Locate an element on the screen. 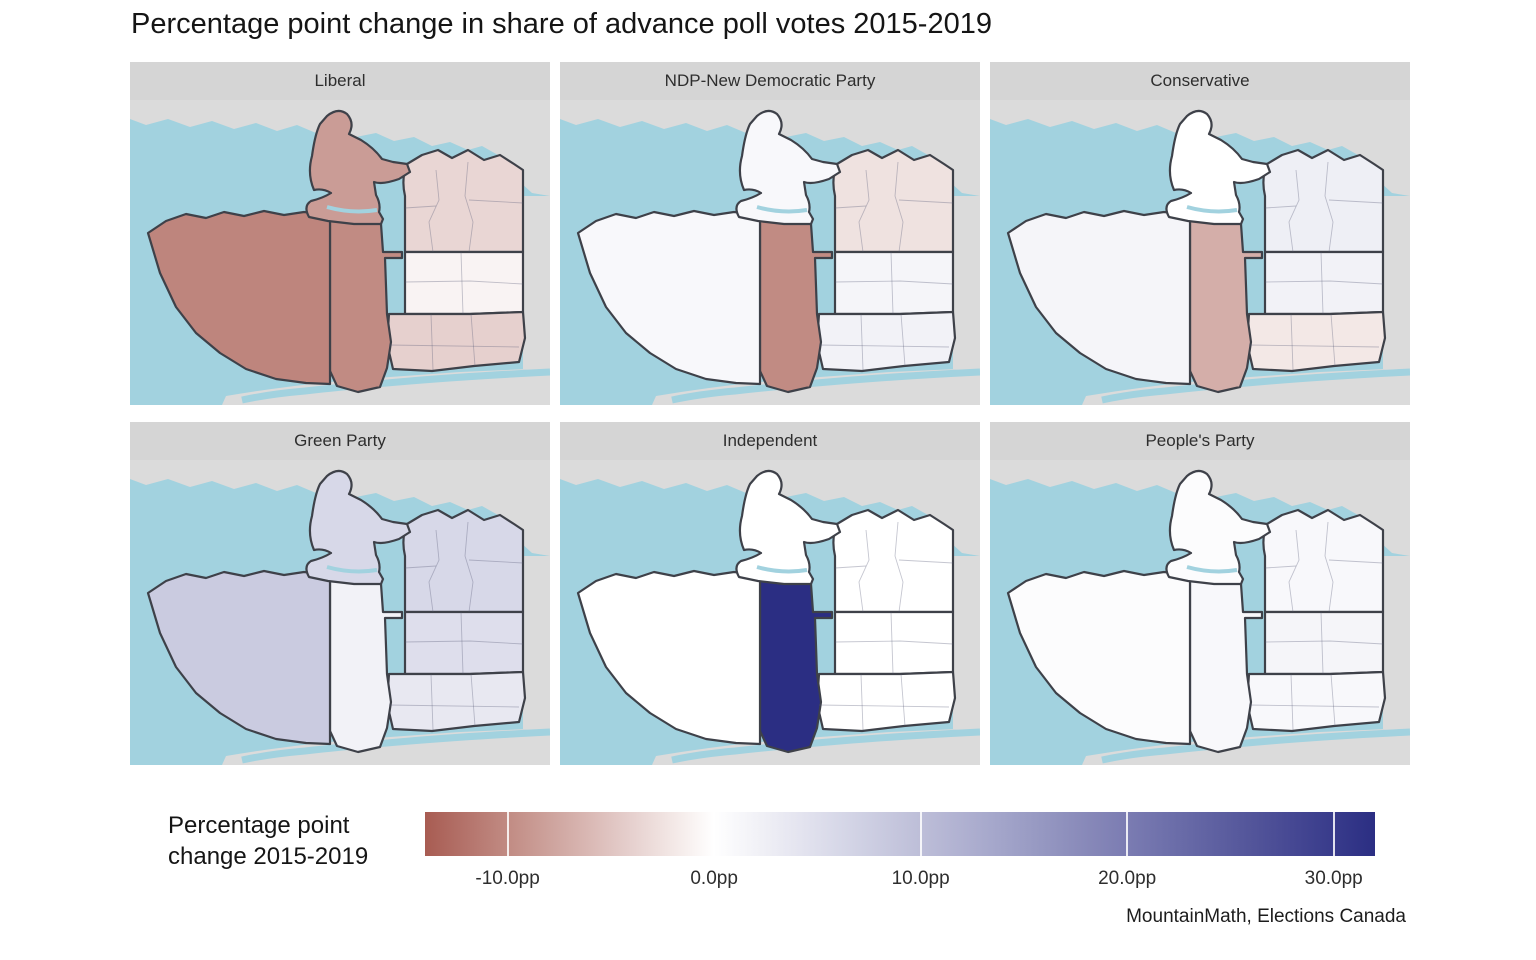  legend-tick-labels: -10.0pp 0.0pp 10.0pp 20.0pp 30.0pp is located at coordinates (900, 881).